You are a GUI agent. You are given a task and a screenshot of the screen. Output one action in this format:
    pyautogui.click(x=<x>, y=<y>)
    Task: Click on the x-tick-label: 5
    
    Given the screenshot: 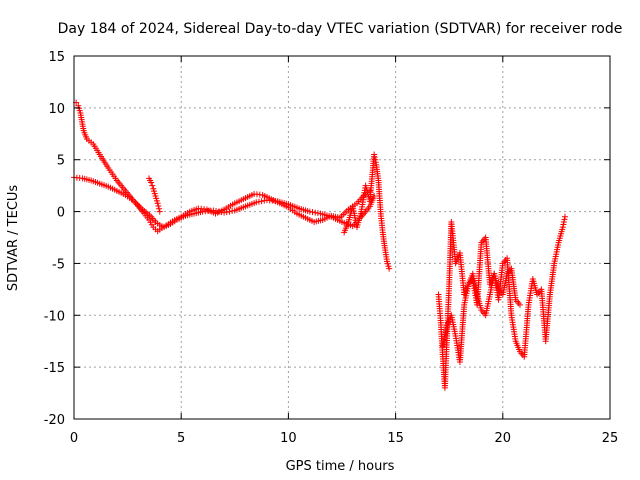 What is the action you would take?
    pyautogui.click(x=181, y=438)
    